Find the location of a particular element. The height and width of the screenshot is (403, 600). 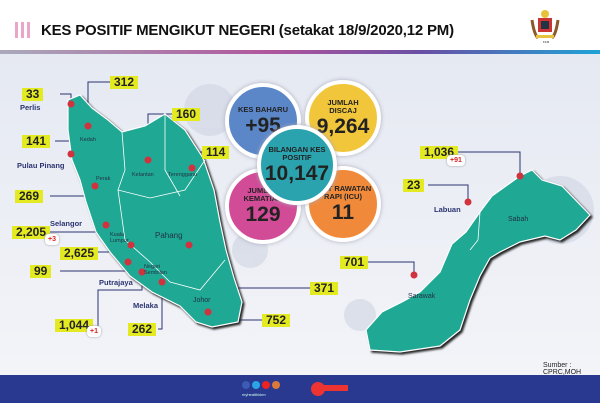

perlis-cases: 33 is located at coordinates (33, 94).